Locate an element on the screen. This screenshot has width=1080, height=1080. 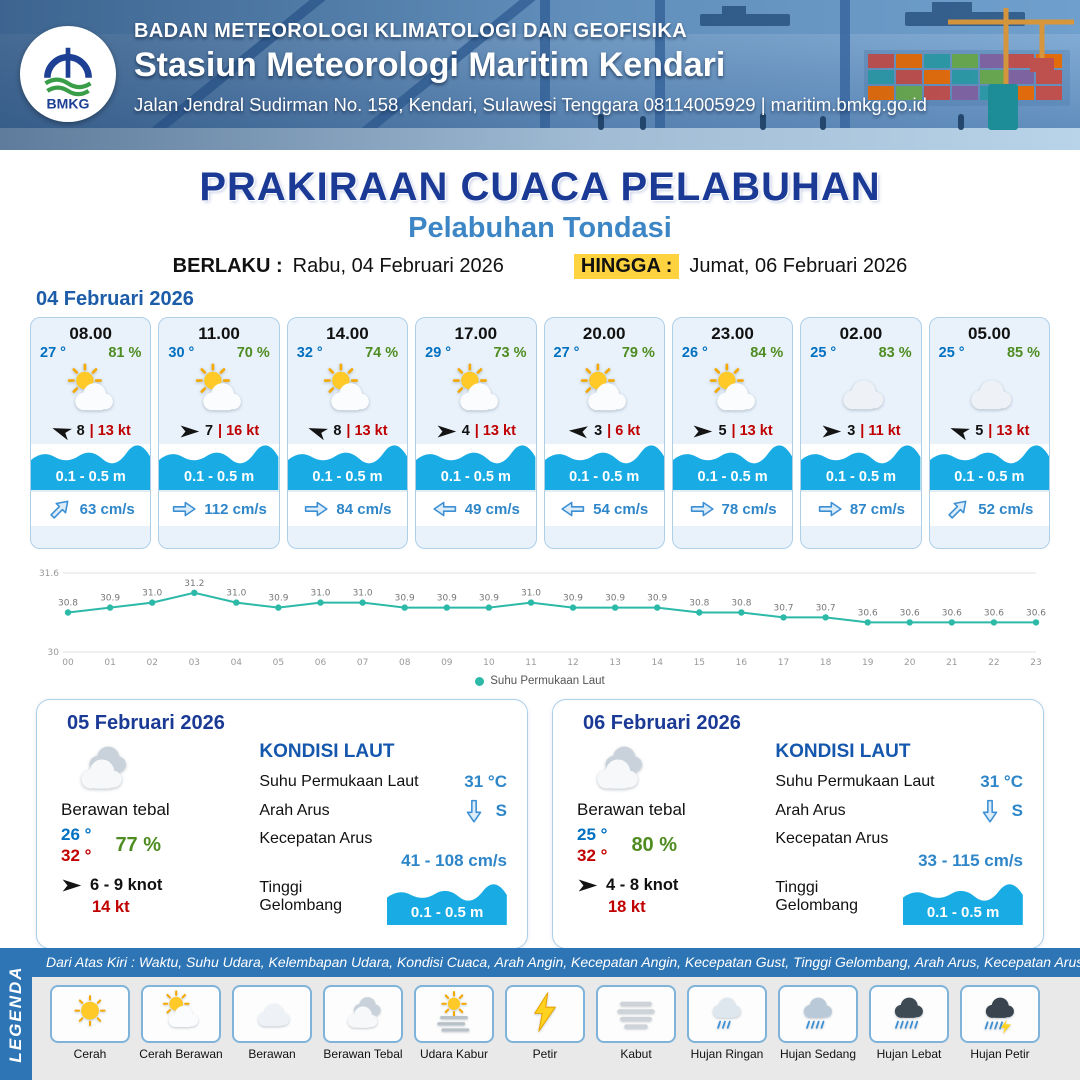
wind-speed: 7 is located at coordinates (209, 431).